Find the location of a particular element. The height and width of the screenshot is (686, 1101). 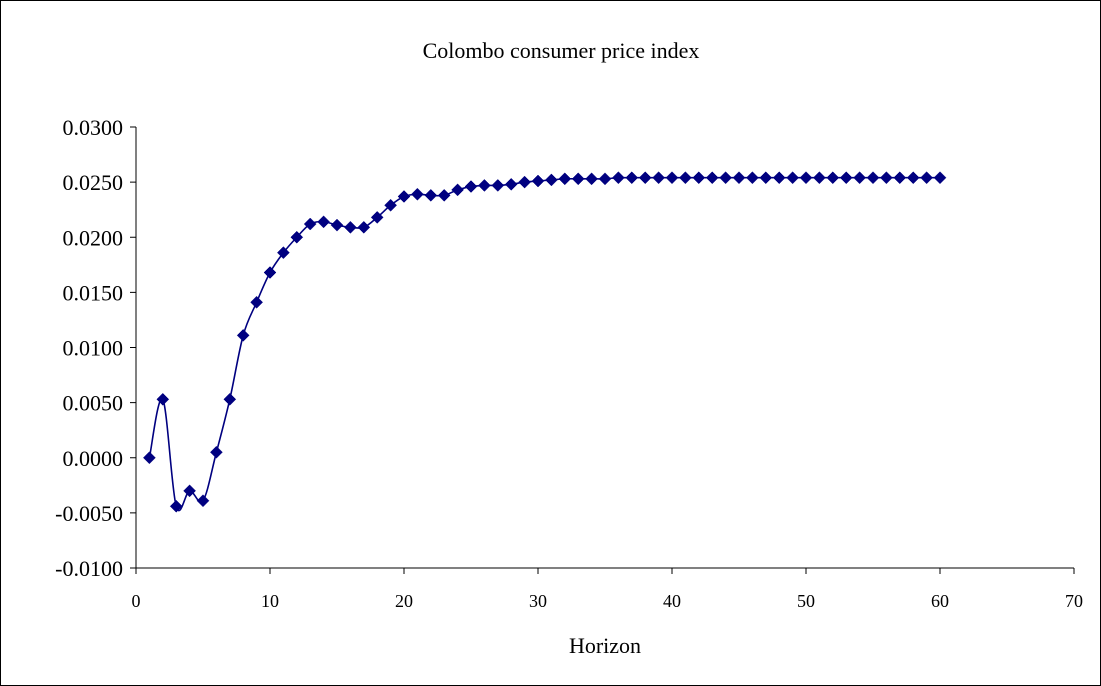

x-tick-label: 10 is located at coordinates (270, 601).